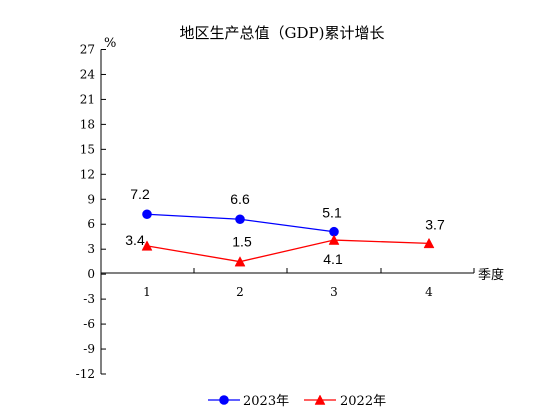 The image size is (554, 420). I want to click on x-axis-label: 季度, so click(491, 275).